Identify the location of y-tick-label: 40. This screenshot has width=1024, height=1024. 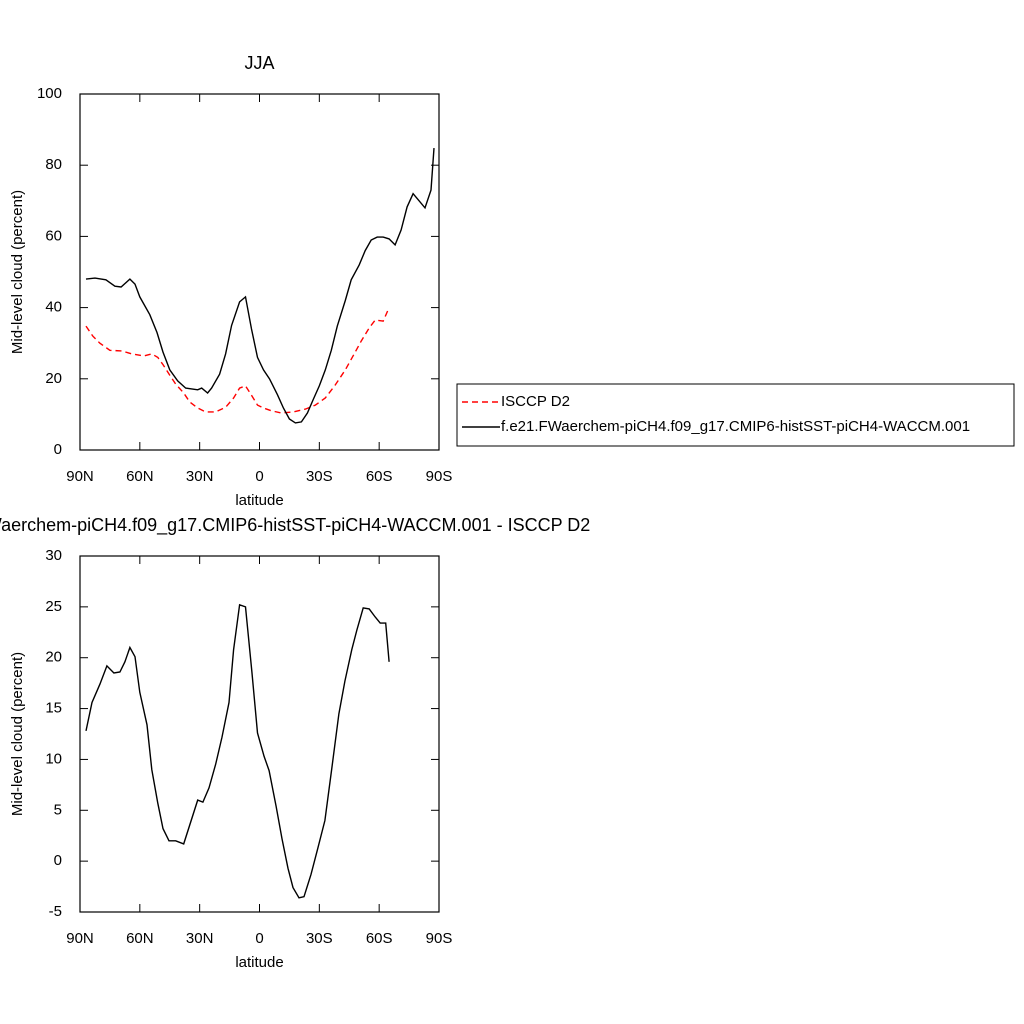
(53, 307).